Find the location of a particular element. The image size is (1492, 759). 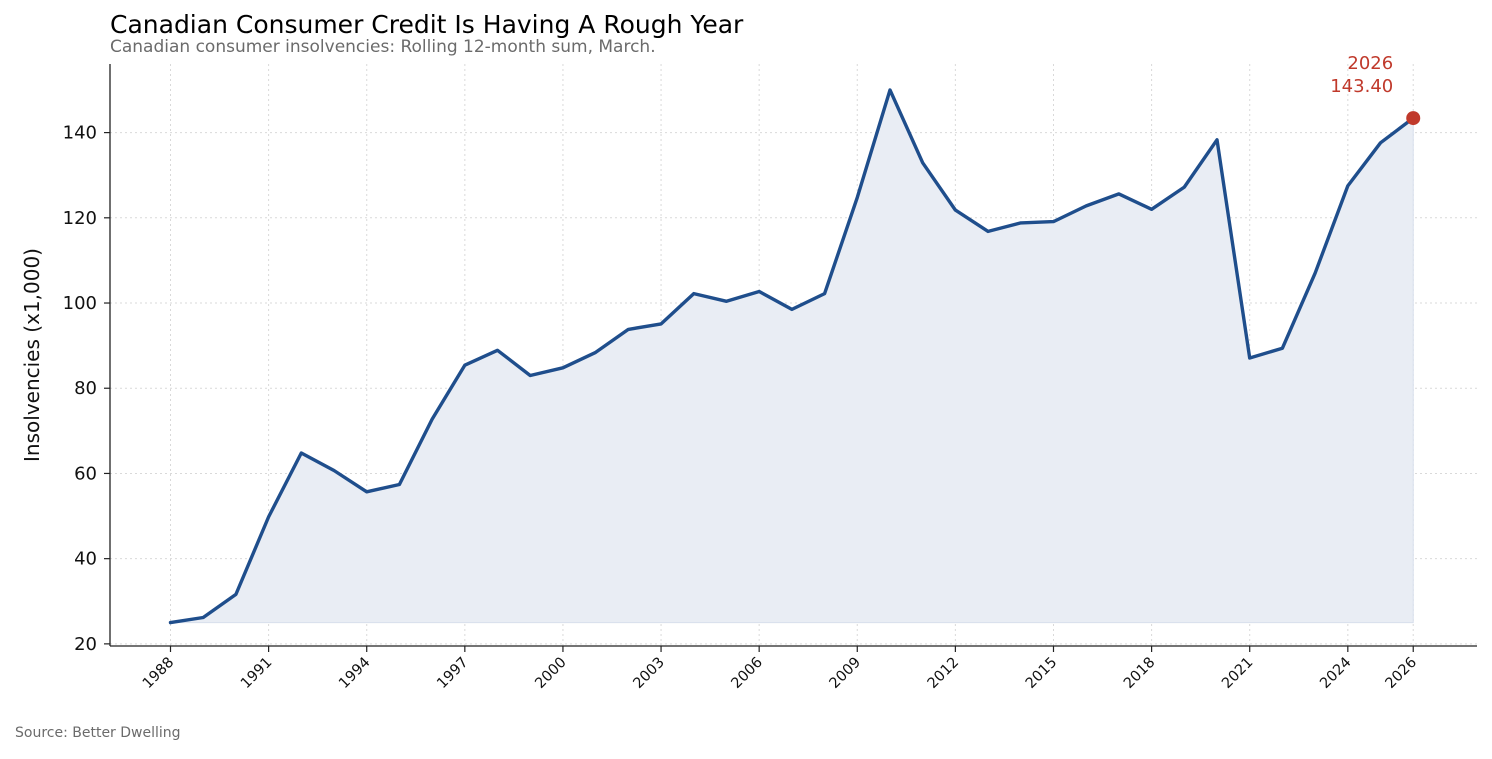

x-tick-label: 2009 is located at coordinates (845, 673).